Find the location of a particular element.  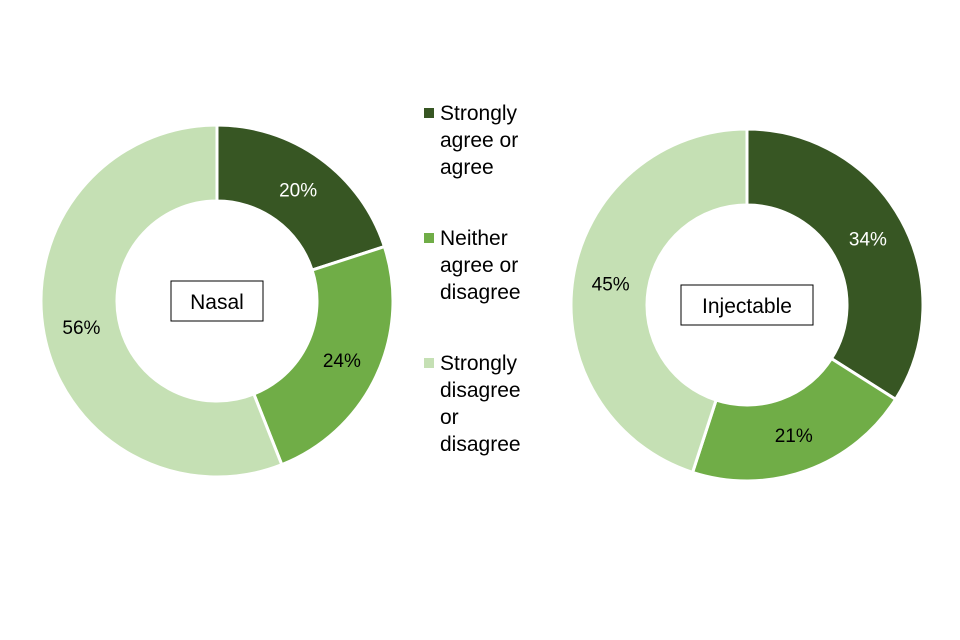

injectable-slice-agree is located at coordinates (835, 264).